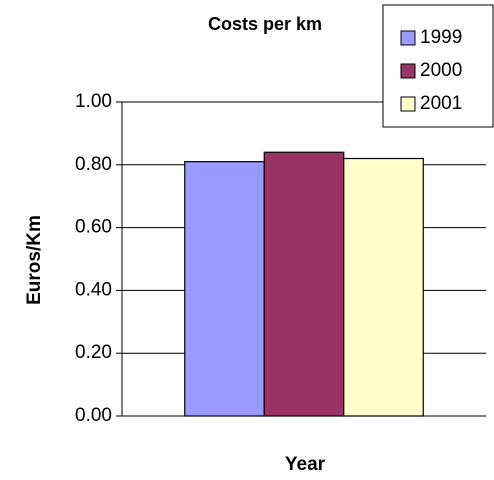 The width and height of the screenshot is (494, 480). Describe the element at coordinates (34, 260) in the screenshot. I see `y-axis-label: Euros/Km` at that location.